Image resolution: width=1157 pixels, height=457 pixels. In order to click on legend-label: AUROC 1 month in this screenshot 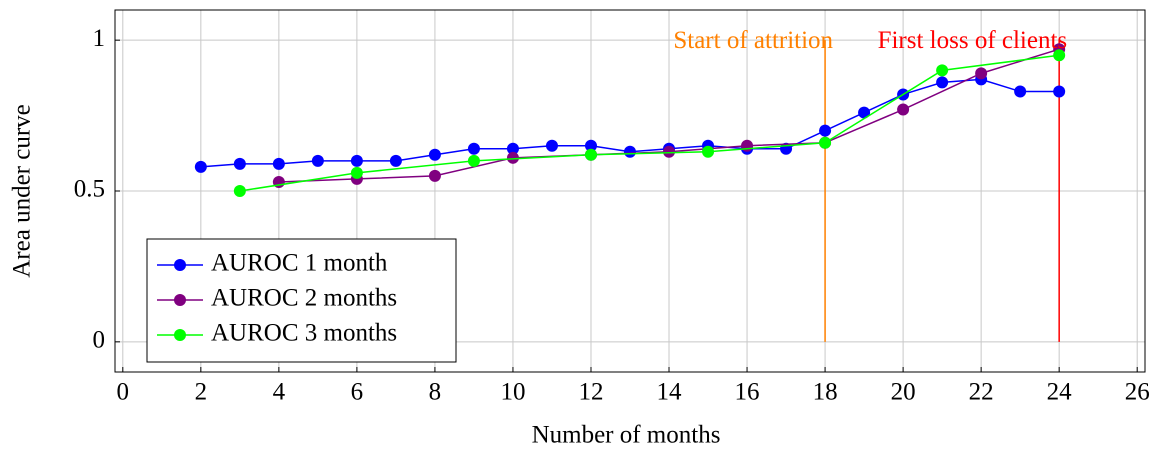, I will do `click(299, 263)`.